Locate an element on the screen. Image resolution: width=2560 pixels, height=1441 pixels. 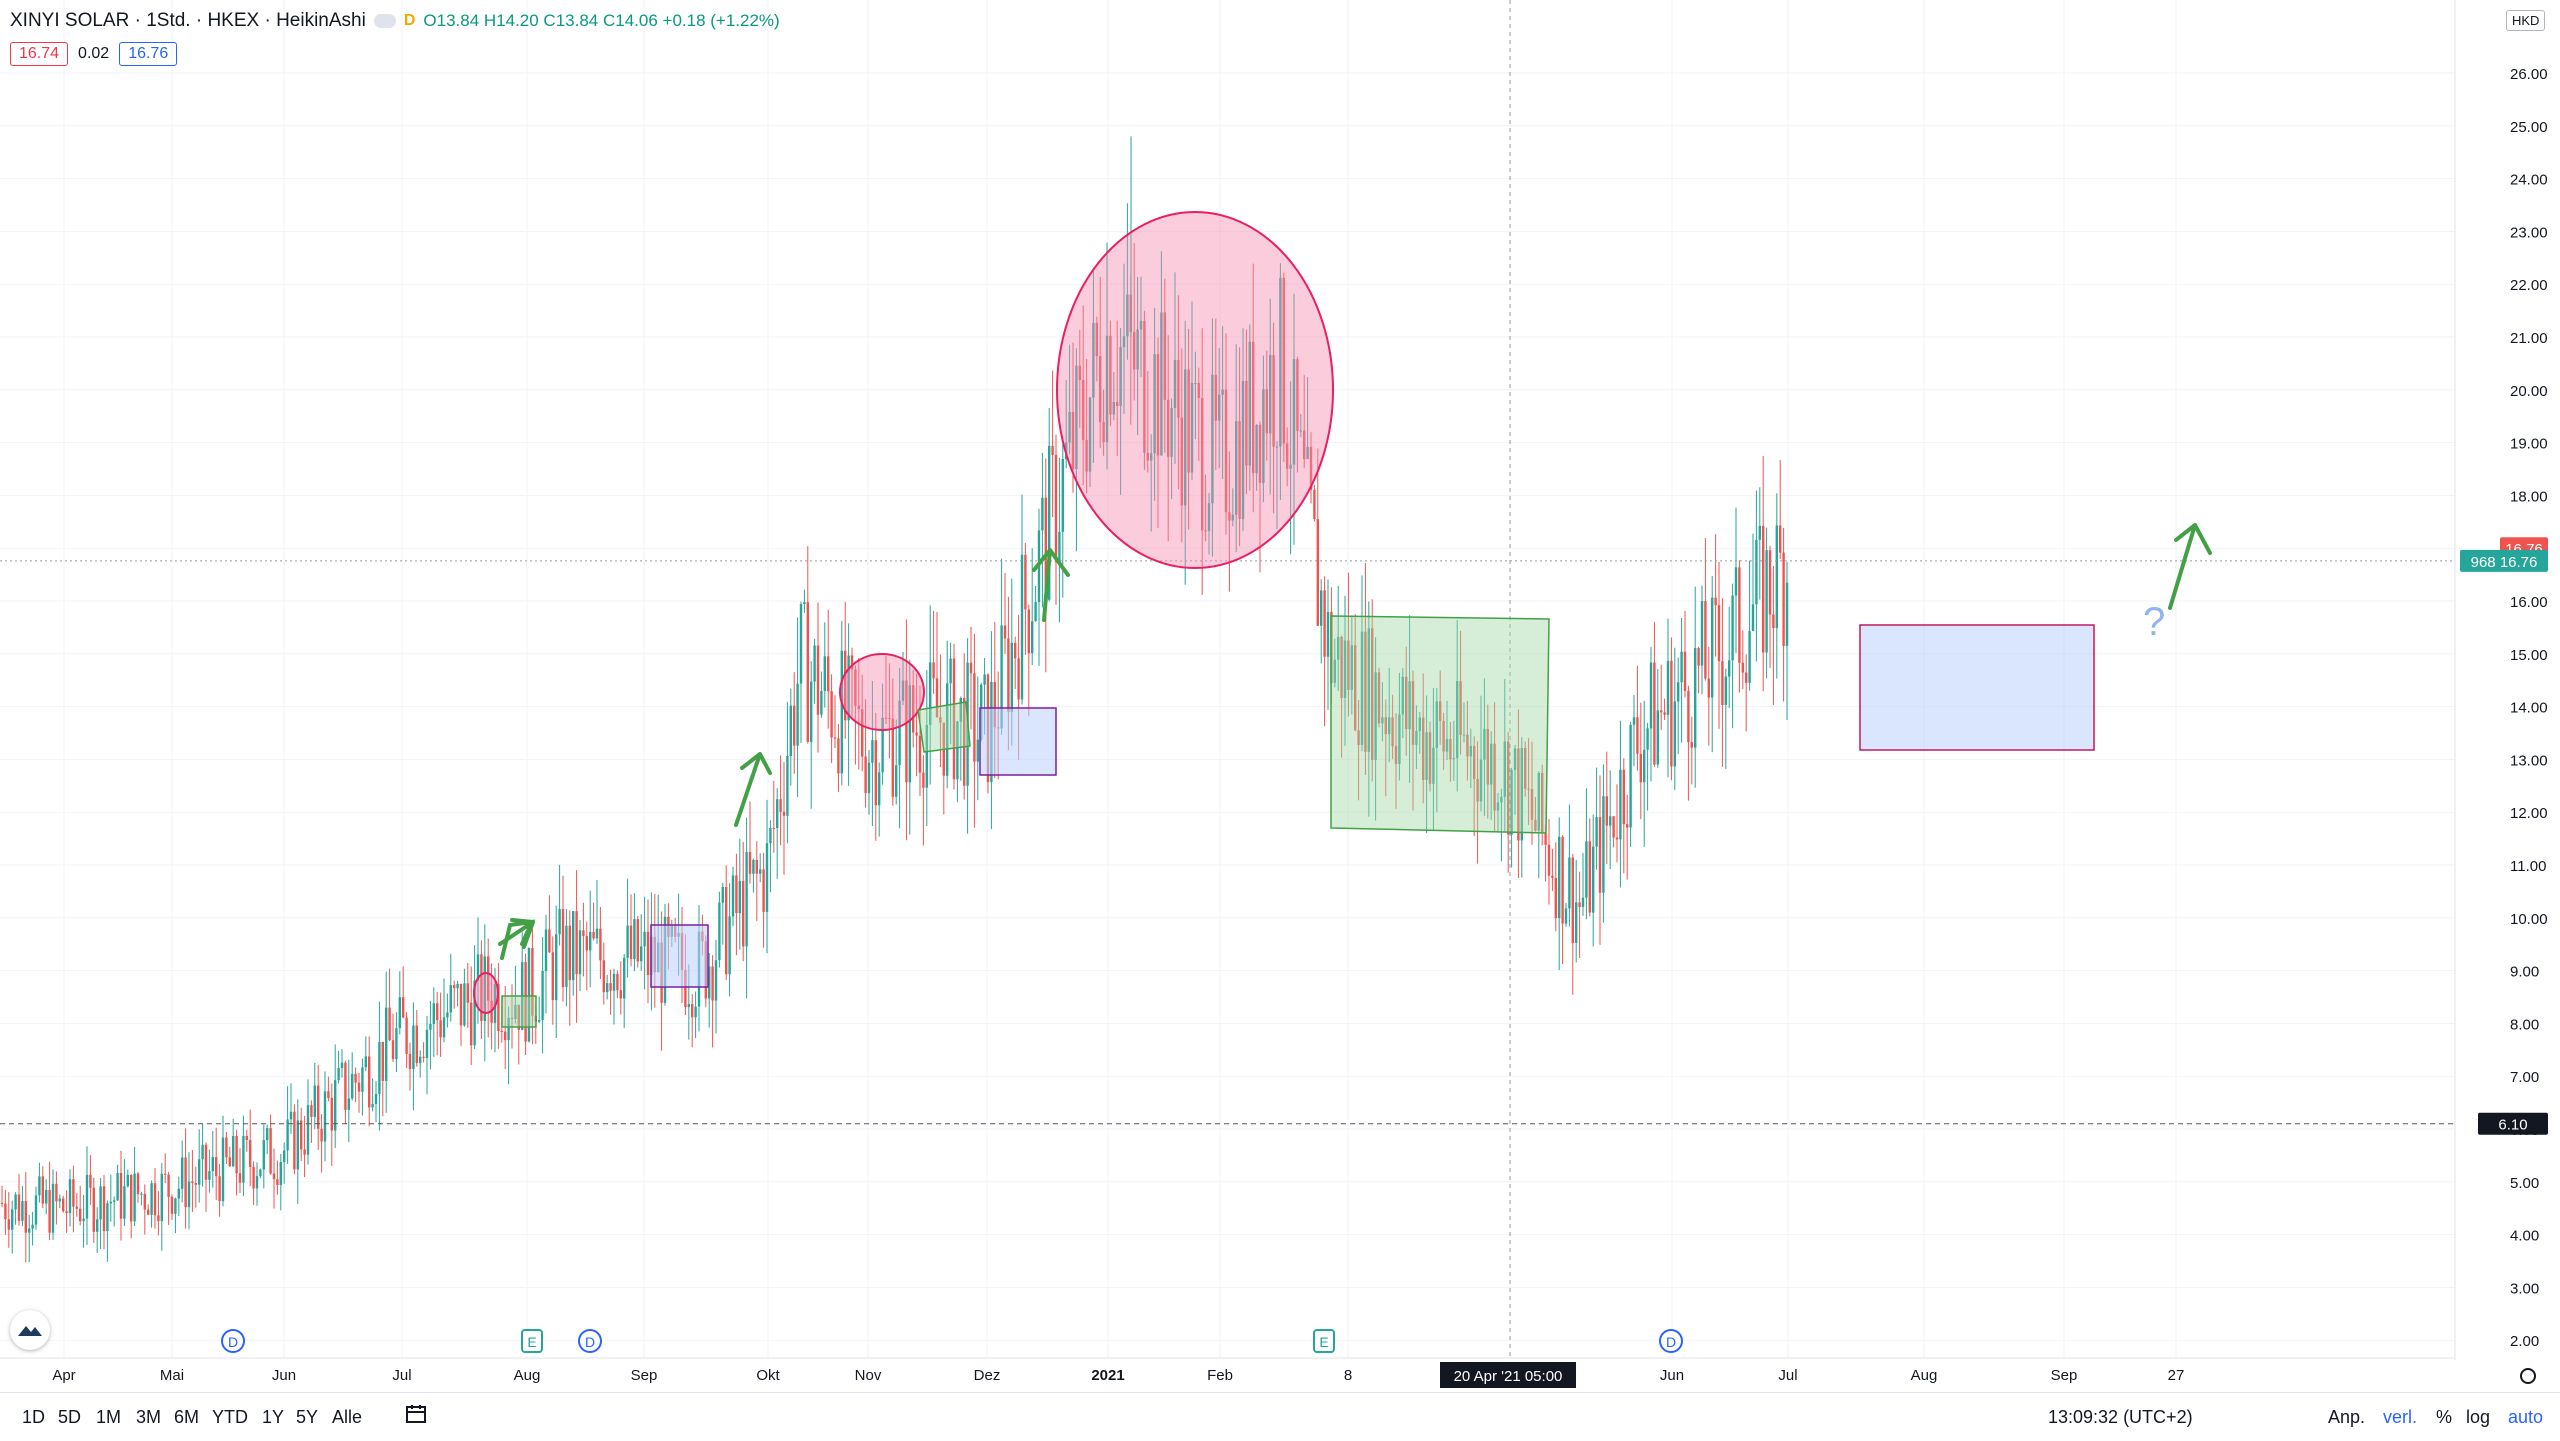
green-arrow is located at coordinates (1051, 585).